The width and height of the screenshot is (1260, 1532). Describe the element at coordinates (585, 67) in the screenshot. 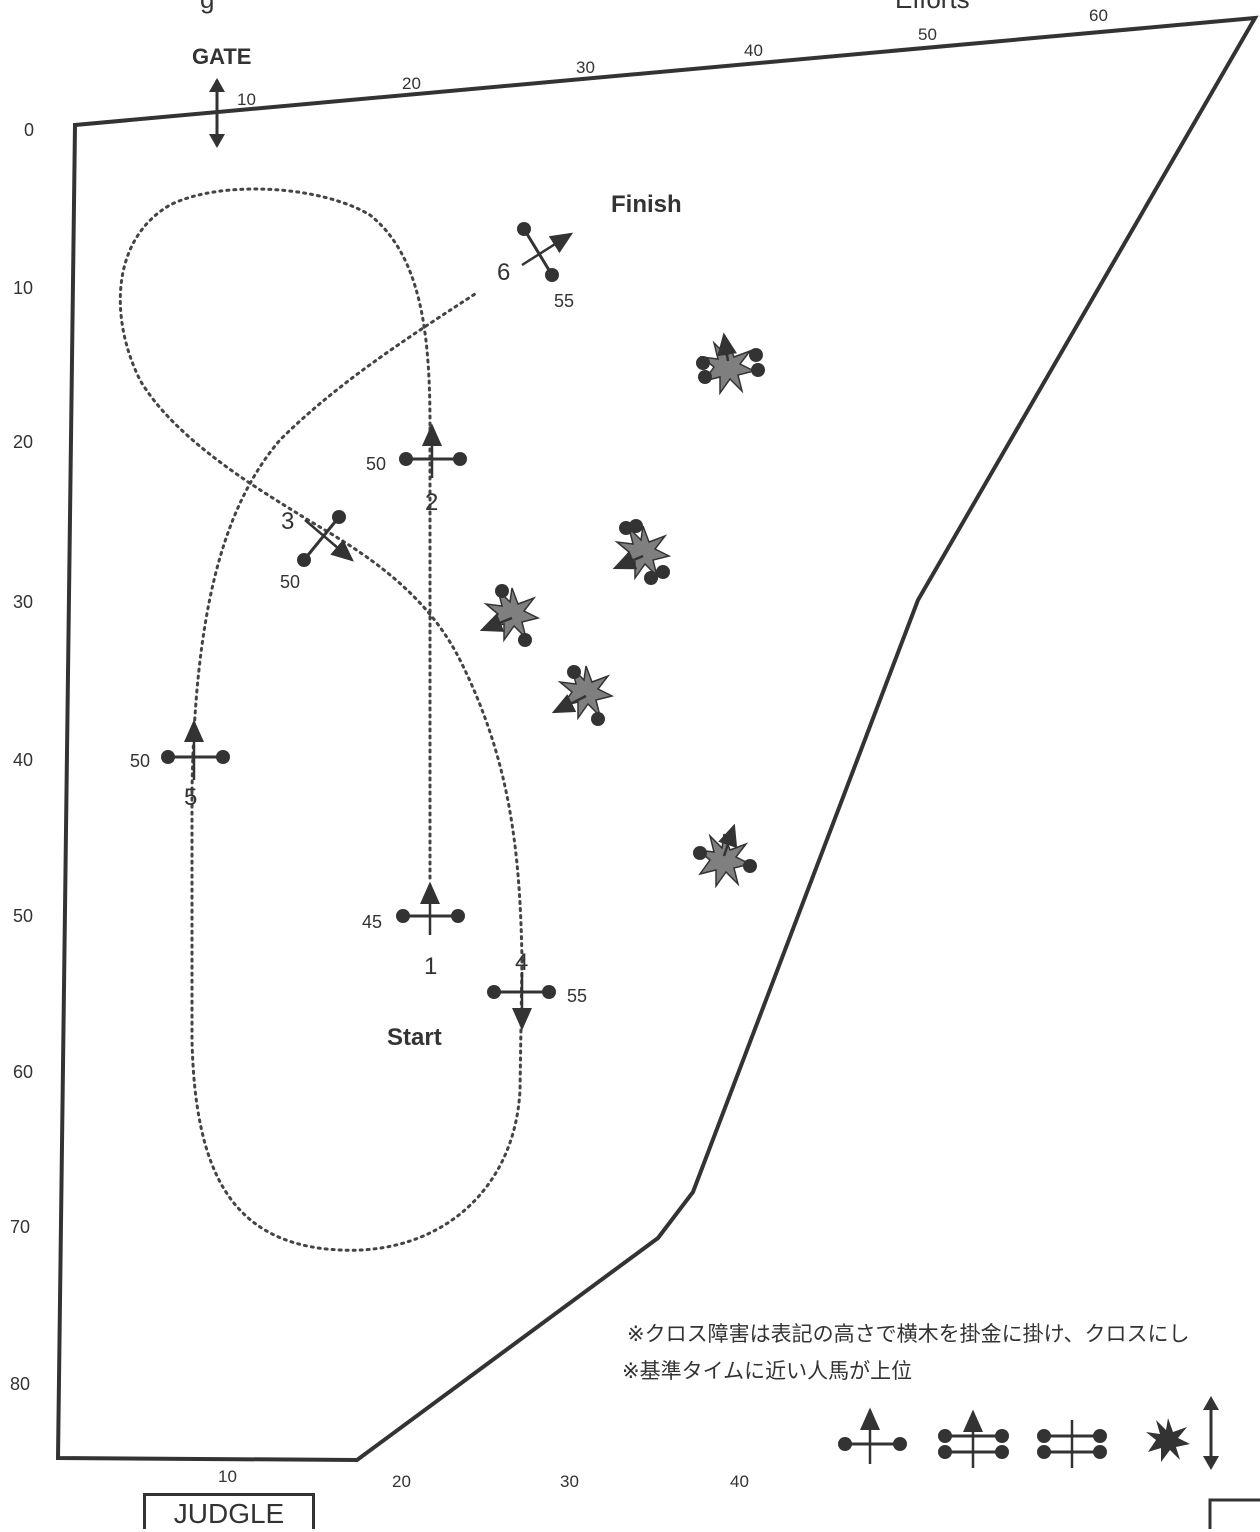

I see `ruler-top-30: 30` at that location.